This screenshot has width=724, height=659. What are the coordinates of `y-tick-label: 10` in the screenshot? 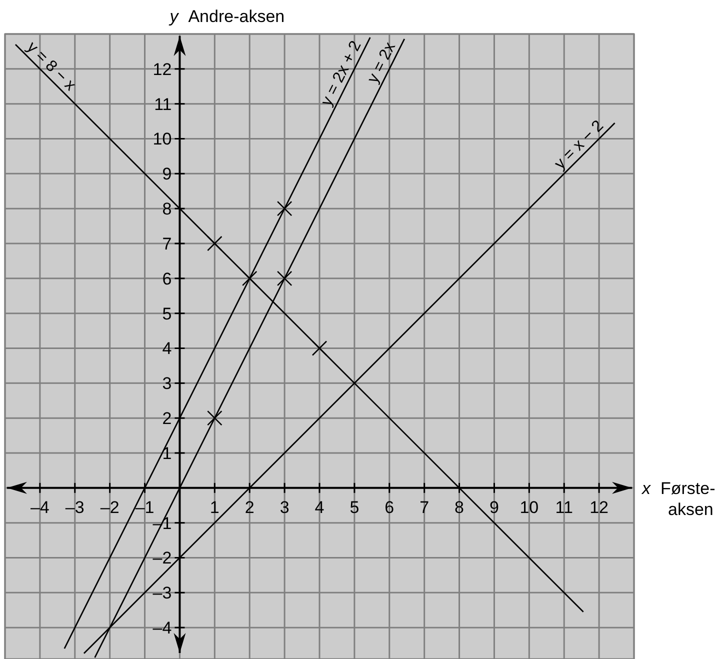 It's located at (162, 139).